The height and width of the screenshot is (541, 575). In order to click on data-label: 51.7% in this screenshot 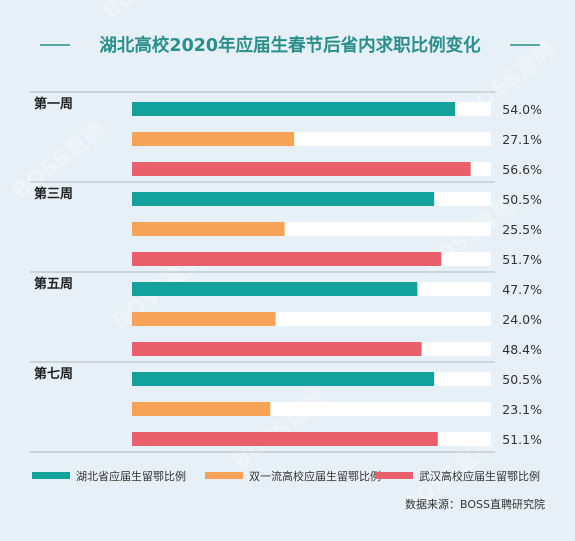, I will do `click(522, 259)`.